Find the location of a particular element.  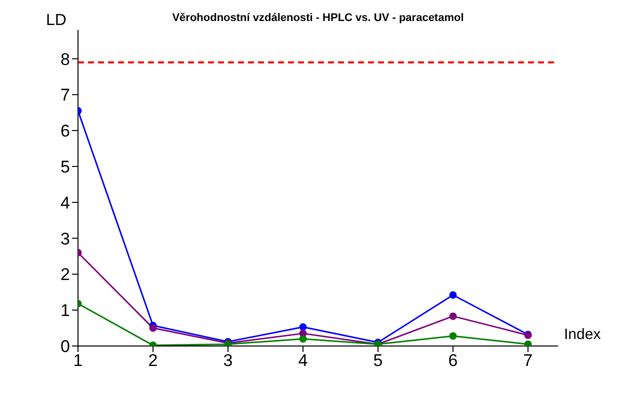

y-tick-label: 2 is located at coordinates (65, 274).